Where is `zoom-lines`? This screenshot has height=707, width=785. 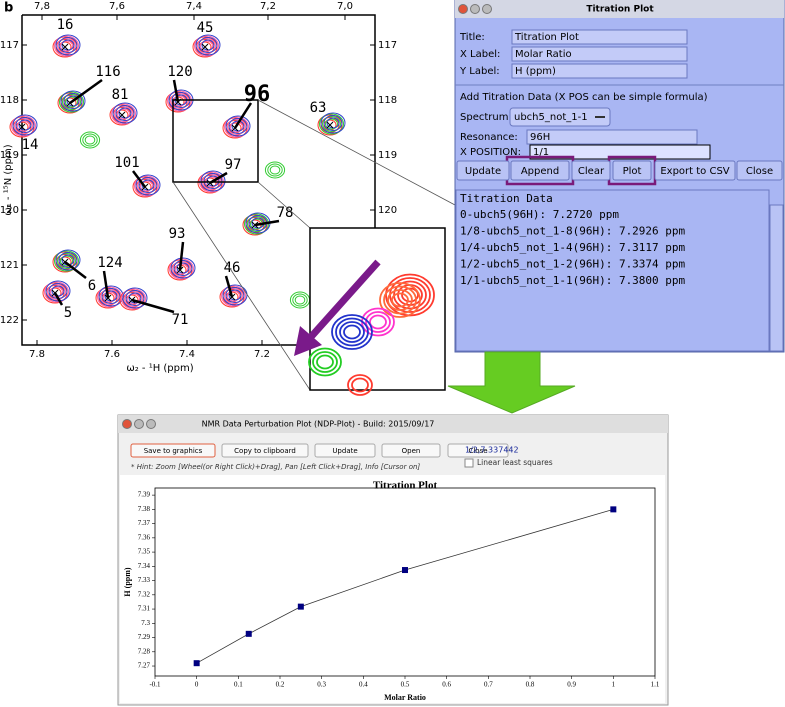 zoom-lines is located at coordinates (314, 245).